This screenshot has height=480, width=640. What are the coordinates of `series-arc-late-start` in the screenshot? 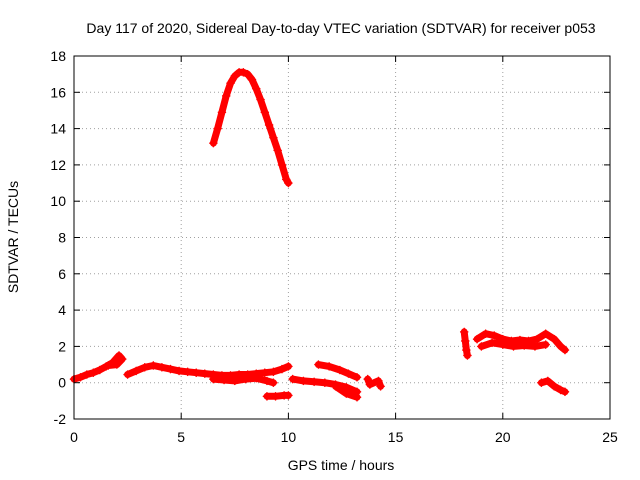 It's located at (465, 343).